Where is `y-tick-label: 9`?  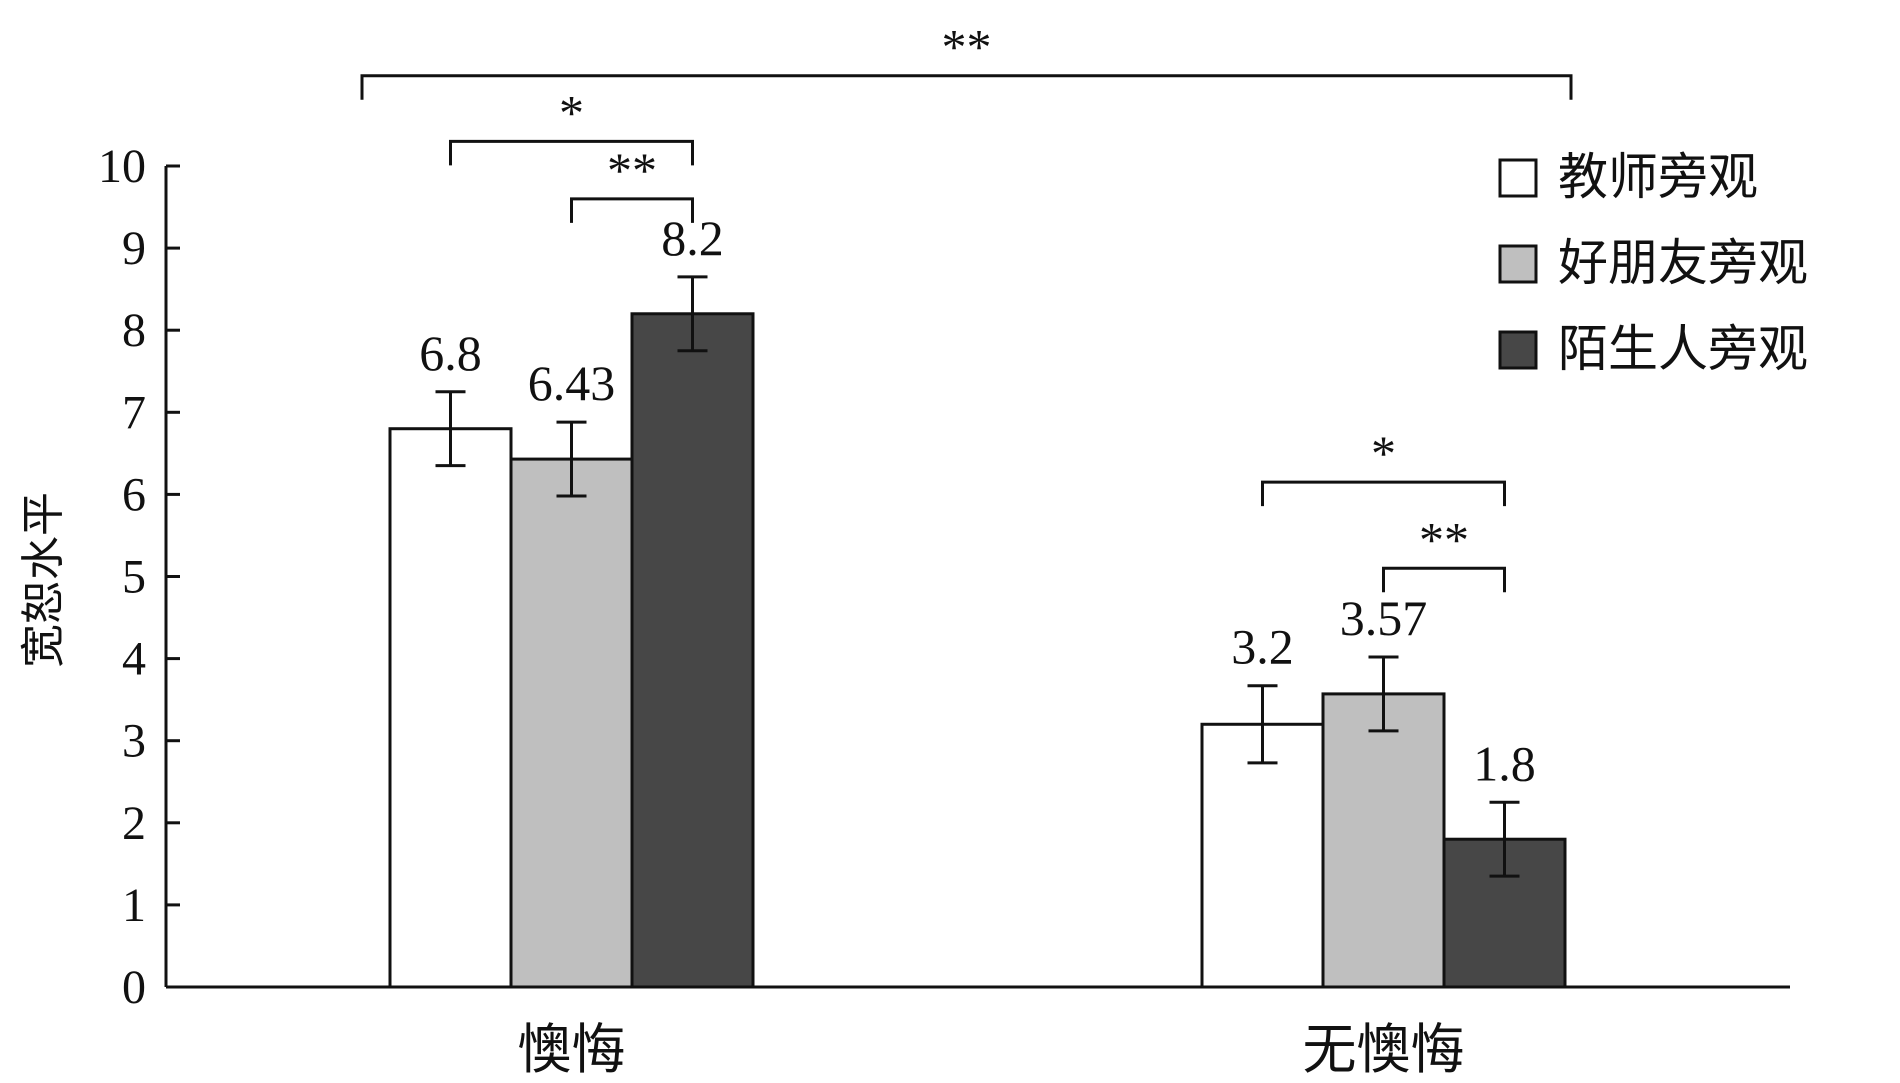
y-tick-label: 9 is located at coordinates (134, 248).